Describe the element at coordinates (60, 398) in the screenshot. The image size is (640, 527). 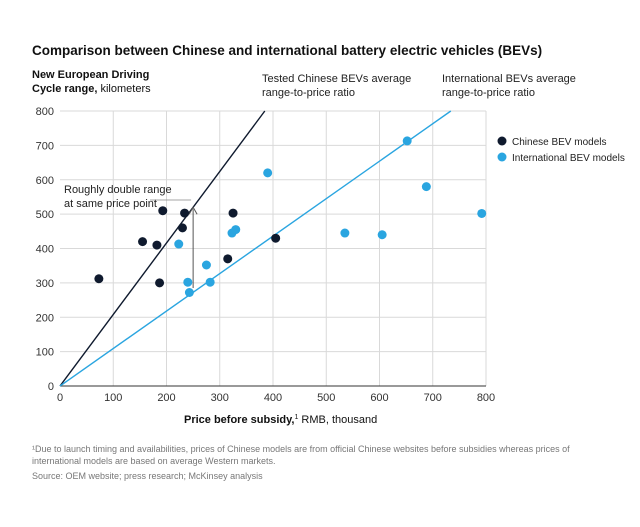
I see `x-tick-label-0: 0` at that location.